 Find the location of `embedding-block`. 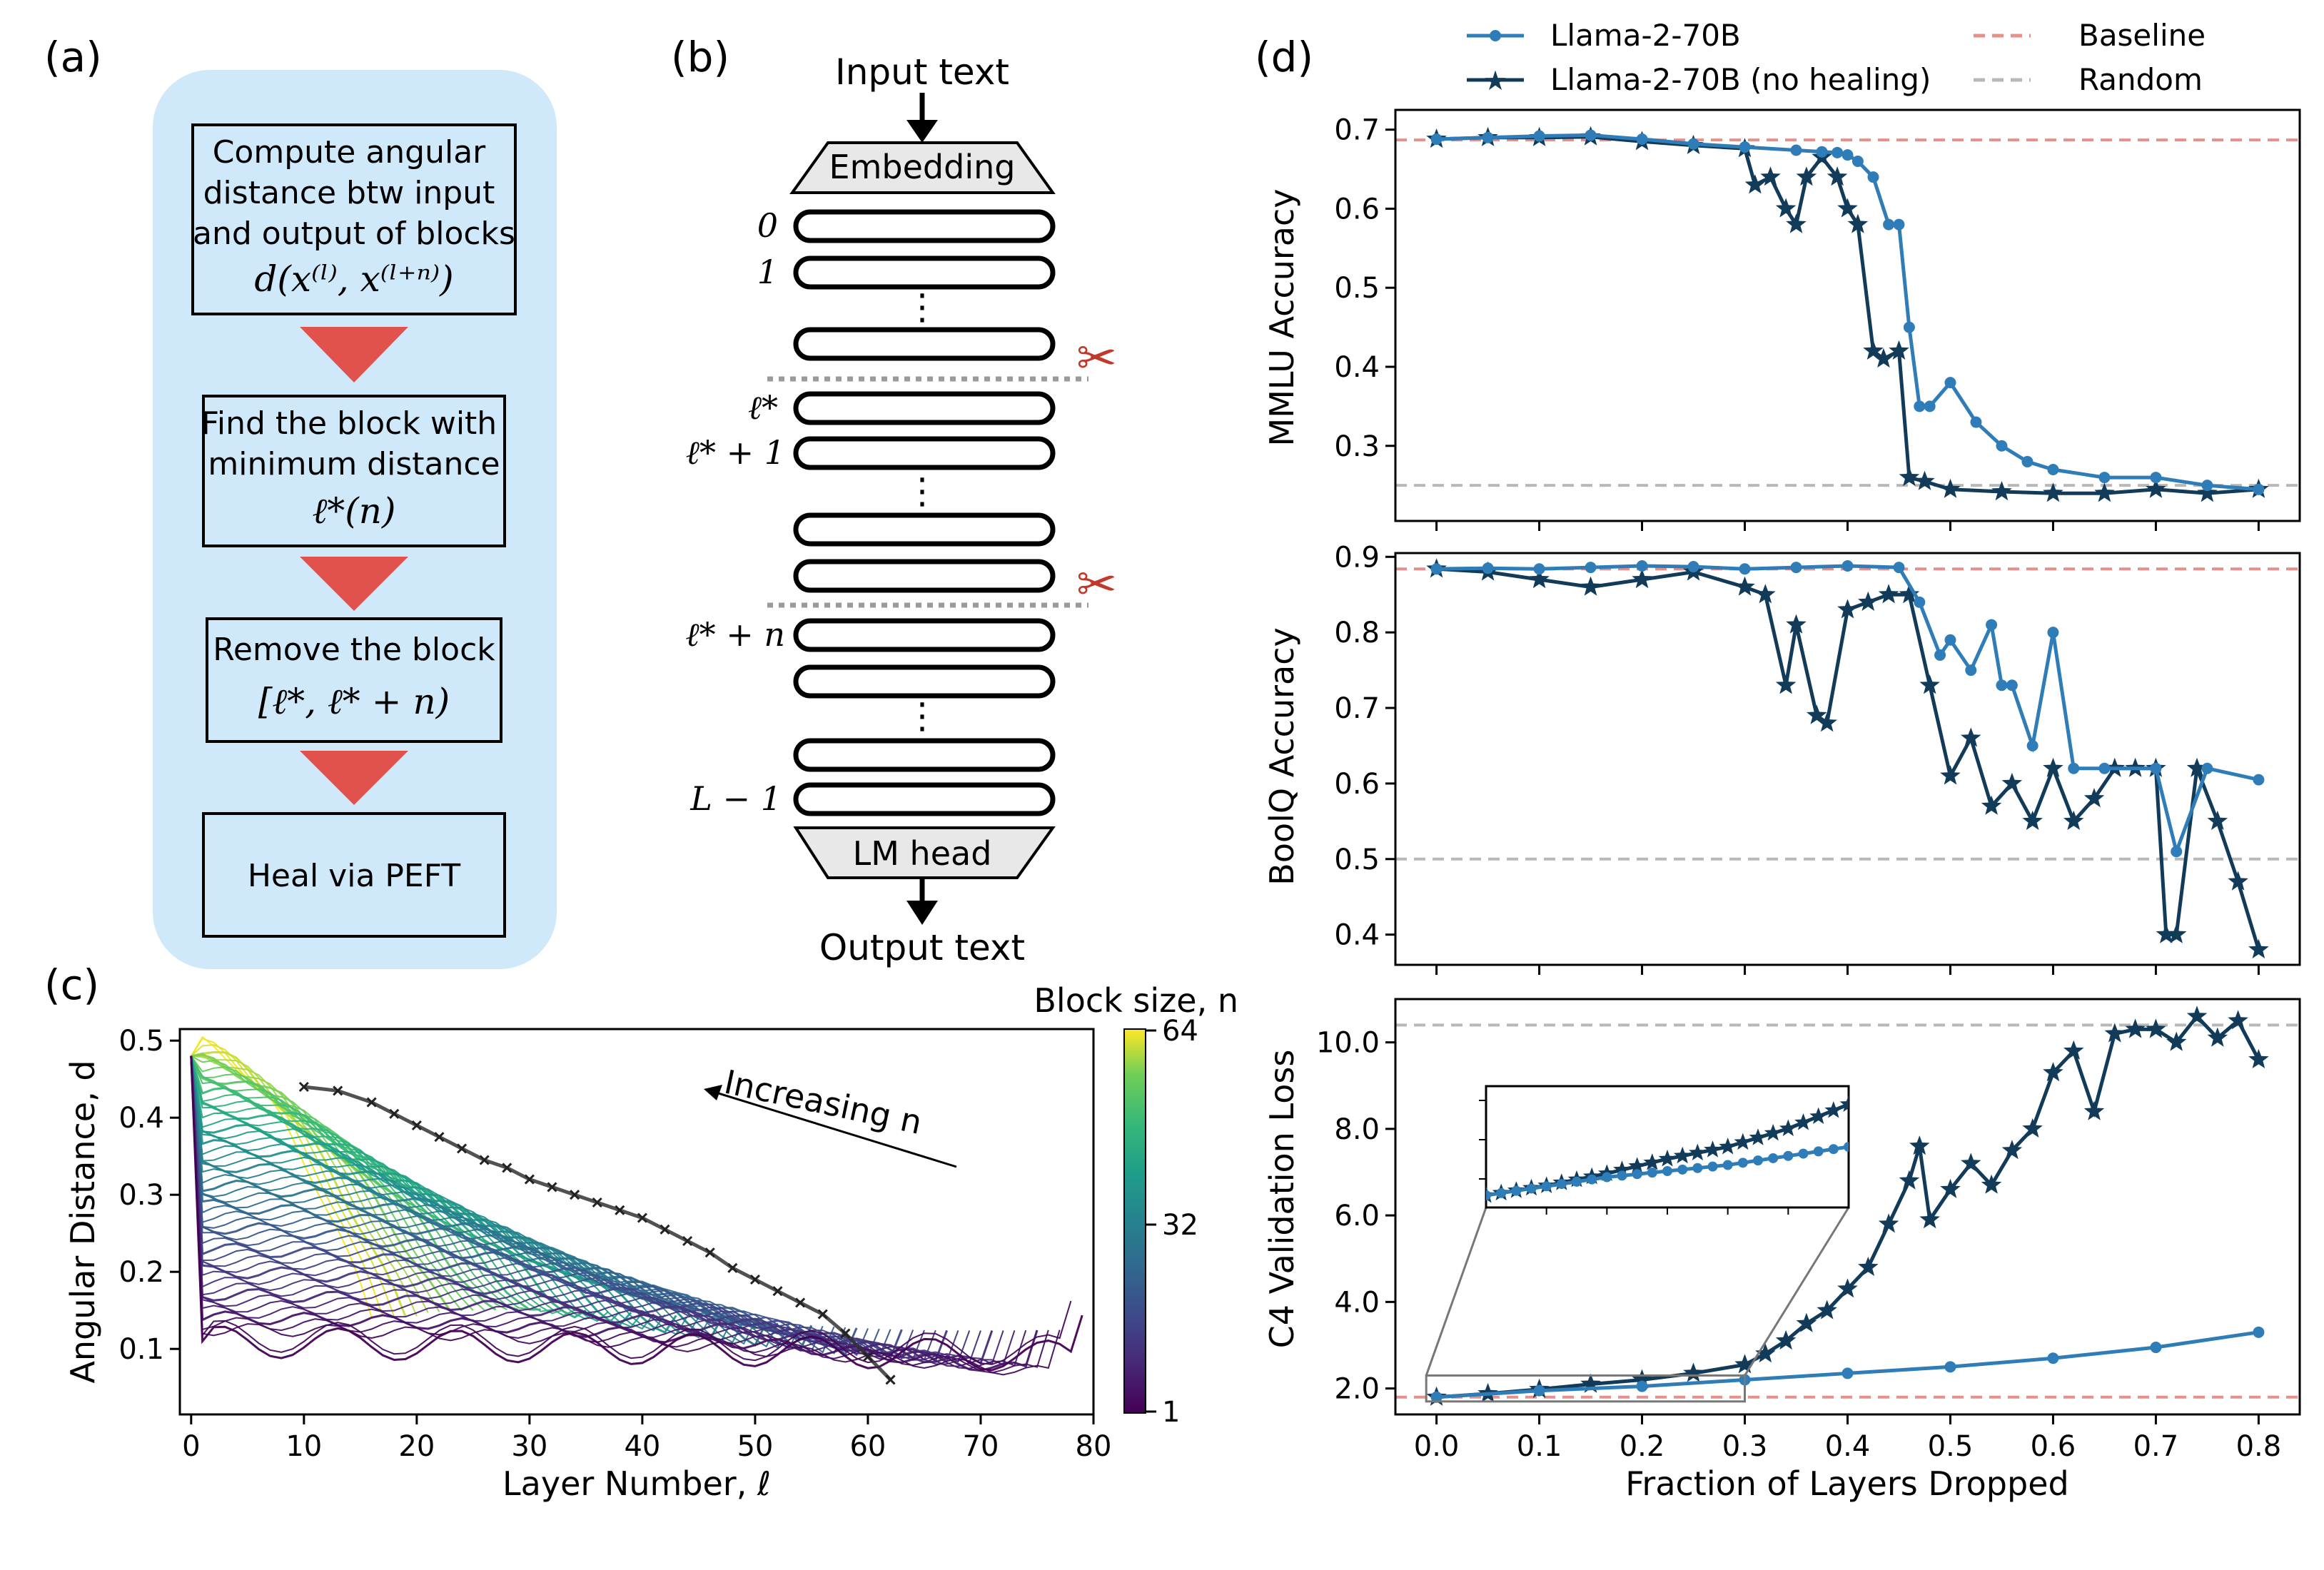

embedding-block is located at coordinates (922, 167).